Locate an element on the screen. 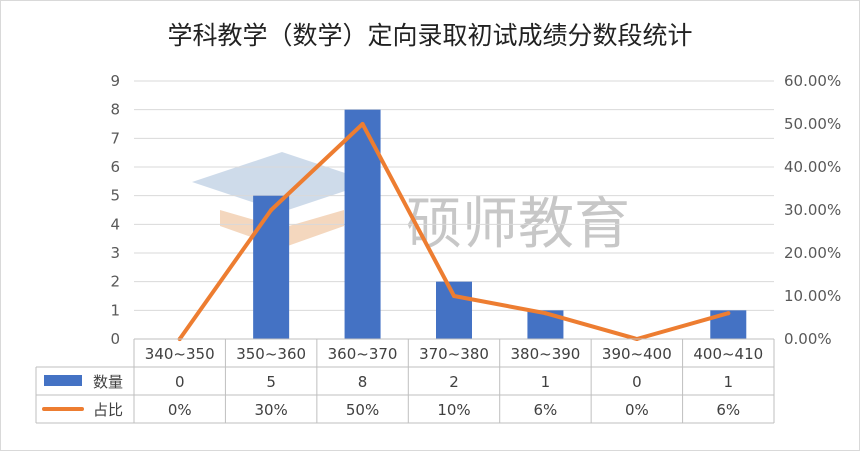  x-category-label: 360~370 is located at coordinates (363, 354).